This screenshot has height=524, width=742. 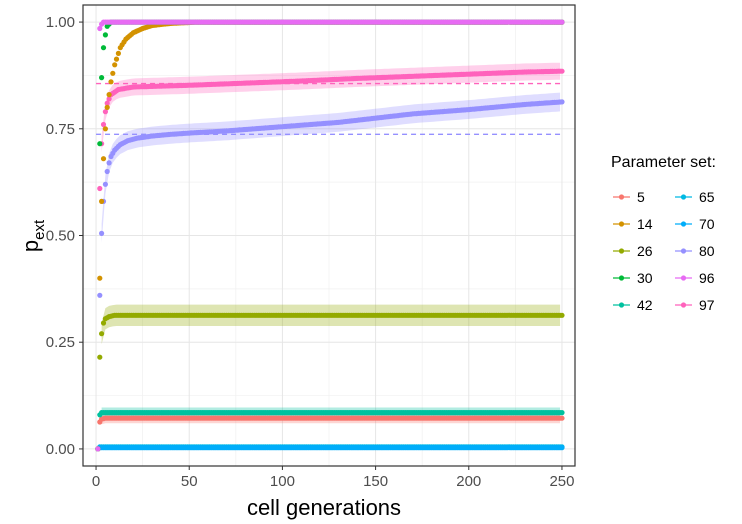 I want to click on y-axis: 0.00 0.25 0.50 0.75 1.00, so click(x=64, y=236).